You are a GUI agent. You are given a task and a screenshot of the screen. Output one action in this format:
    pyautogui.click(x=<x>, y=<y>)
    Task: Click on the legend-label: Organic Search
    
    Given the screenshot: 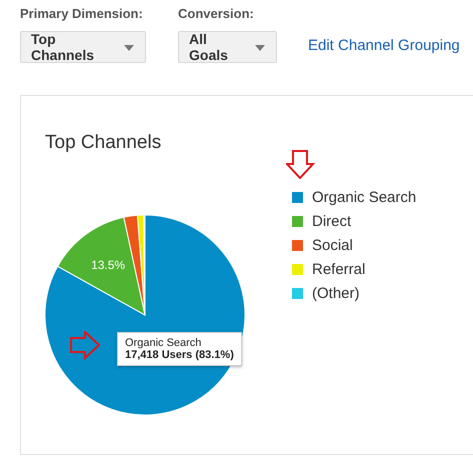 What is the action you would take?
    pyautogui.click(x=364, y=197)
    